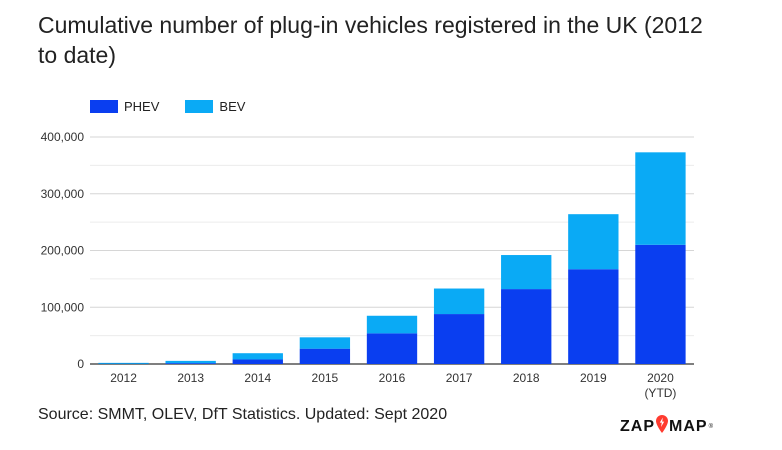  What do you see at coordinates (257, 378) in the screenshot?
I see `x-tick-label: 2014` at bounding box center [257, 378].